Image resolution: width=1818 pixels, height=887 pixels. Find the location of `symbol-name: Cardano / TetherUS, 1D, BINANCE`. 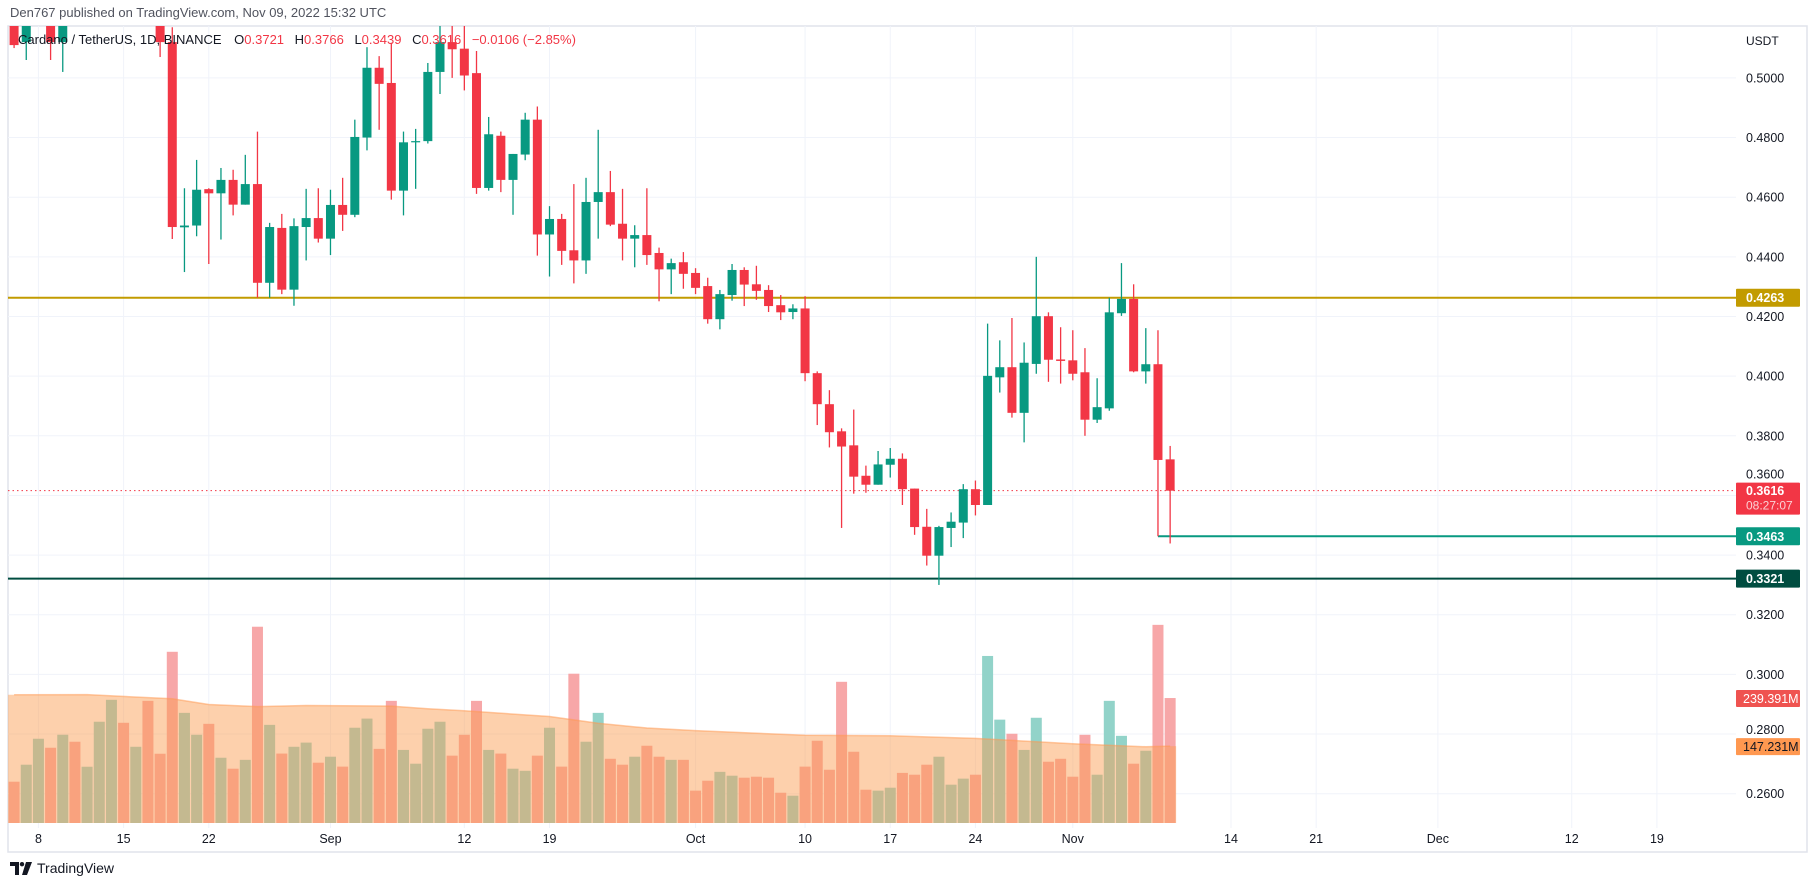

symbol-name: Cardano / TetherUS, 1D, BINANCE is located at coordinates (120, 39).